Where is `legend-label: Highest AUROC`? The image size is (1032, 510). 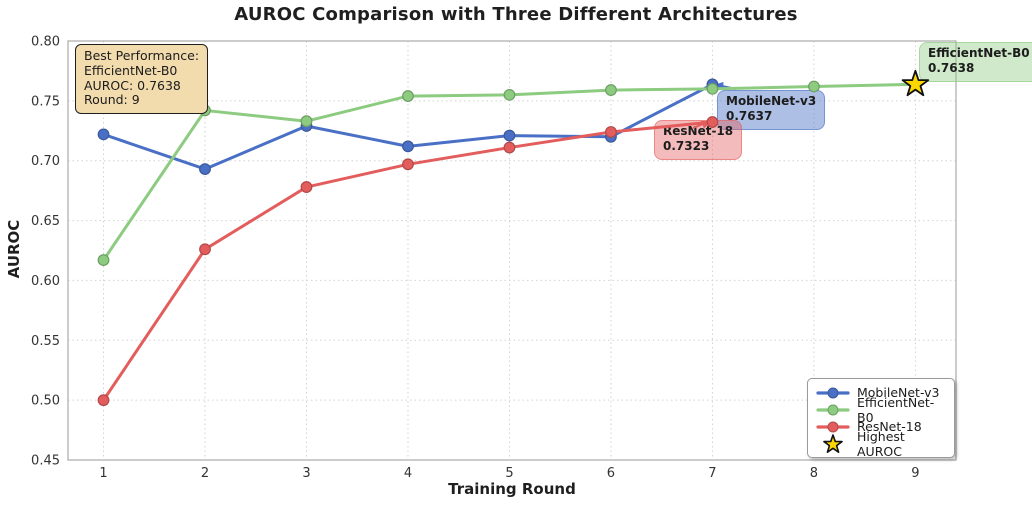
legend-label: Highest AUROC is located at coordinates (881, 443).